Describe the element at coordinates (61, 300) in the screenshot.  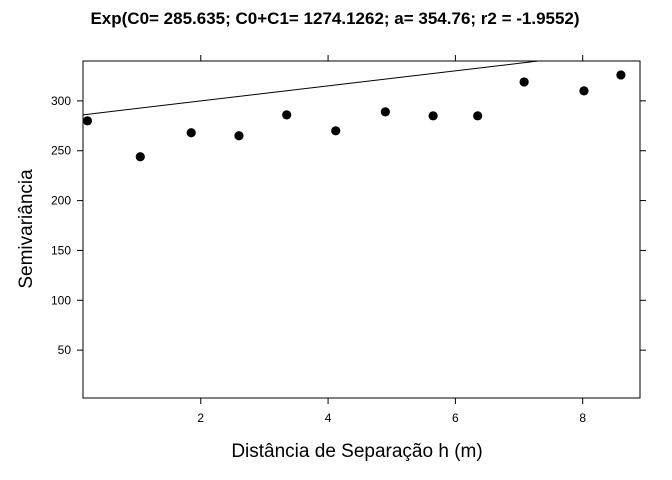
I see `y-tick-label: 100` at that location.